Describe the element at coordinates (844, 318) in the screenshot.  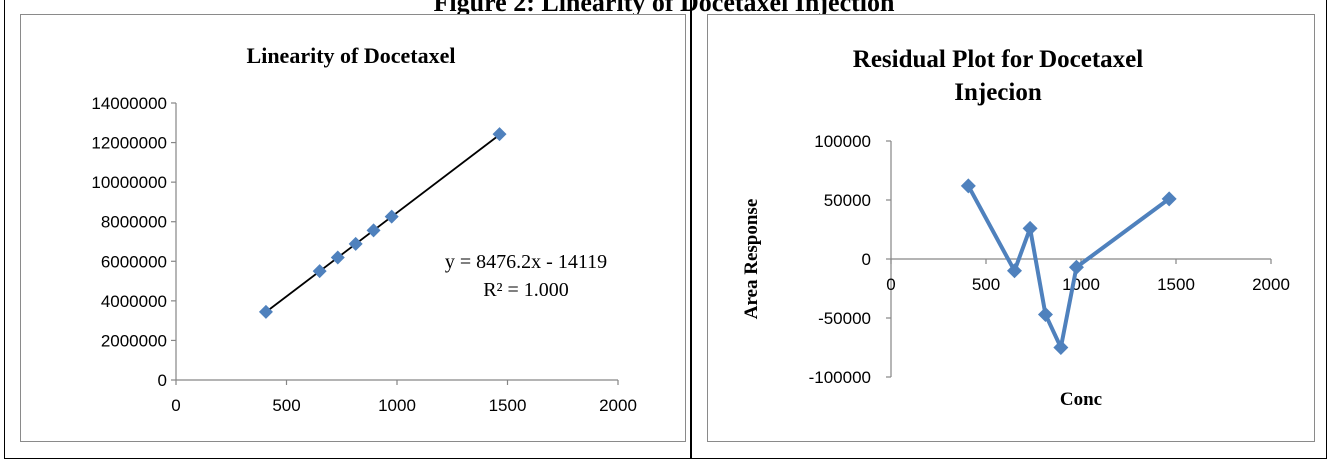
I see `y-tick-label: -50000` at that location.